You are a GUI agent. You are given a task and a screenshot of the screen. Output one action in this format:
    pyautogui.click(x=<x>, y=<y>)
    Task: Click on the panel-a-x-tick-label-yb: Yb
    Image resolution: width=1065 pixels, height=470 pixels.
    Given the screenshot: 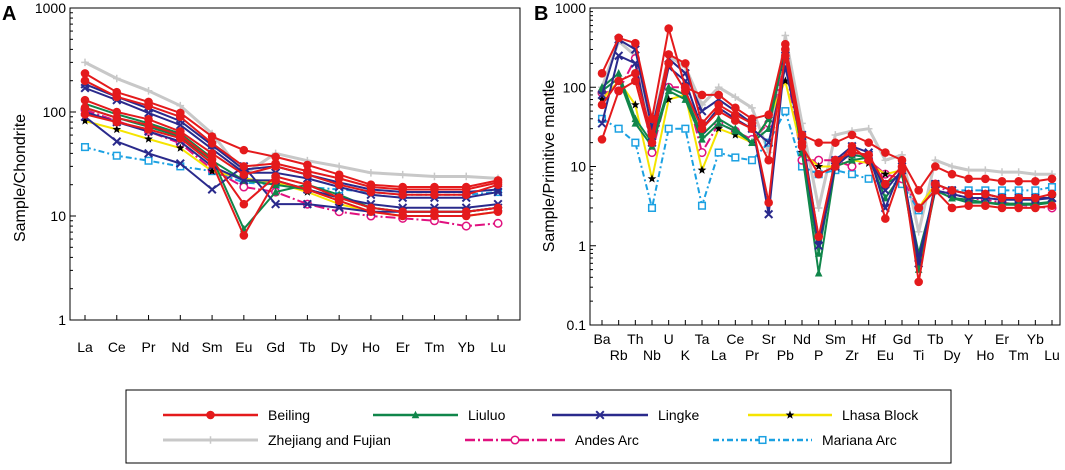 What is the action you would take?
    pyautogui.click(x=466, y=347)
    